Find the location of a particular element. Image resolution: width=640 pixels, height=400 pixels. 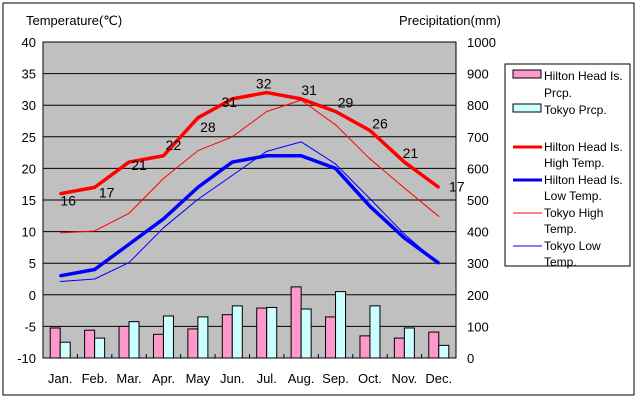

y-right-tick-label: 100 is located at coordinates (478, 326).